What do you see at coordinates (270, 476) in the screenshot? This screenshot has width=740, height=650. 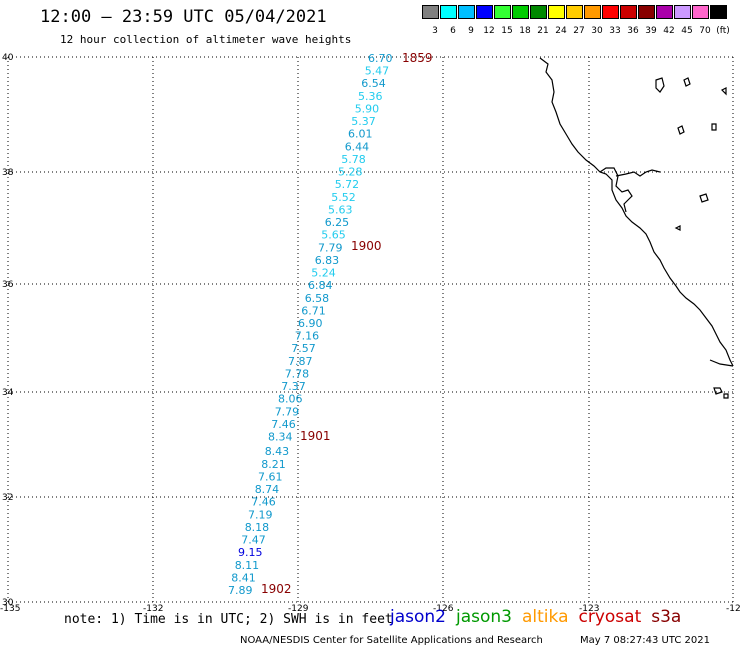 I see `wave-height-value: 7.61` at bounding box center [270, 476].